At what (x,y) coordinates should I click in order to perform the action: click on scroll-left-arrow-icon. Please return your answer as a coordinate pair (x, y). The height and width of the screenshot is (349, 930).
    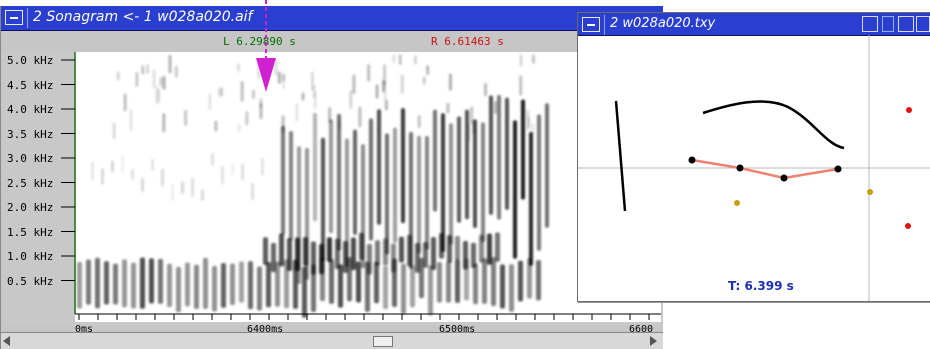
    Looking at the image, I should click on (6, 341).